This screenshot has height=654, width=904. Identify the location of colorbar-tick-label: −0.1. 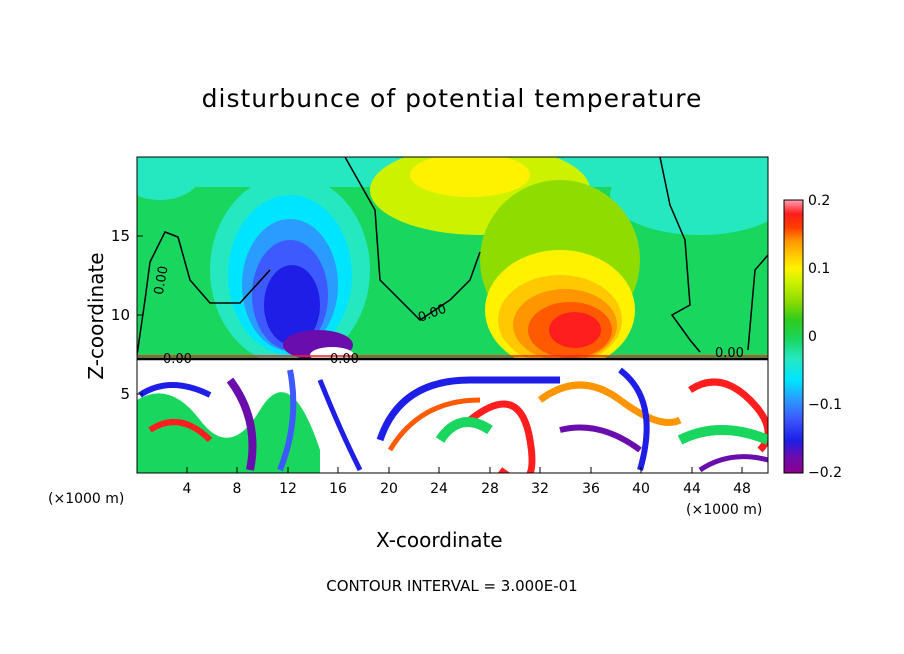
(825, 405).